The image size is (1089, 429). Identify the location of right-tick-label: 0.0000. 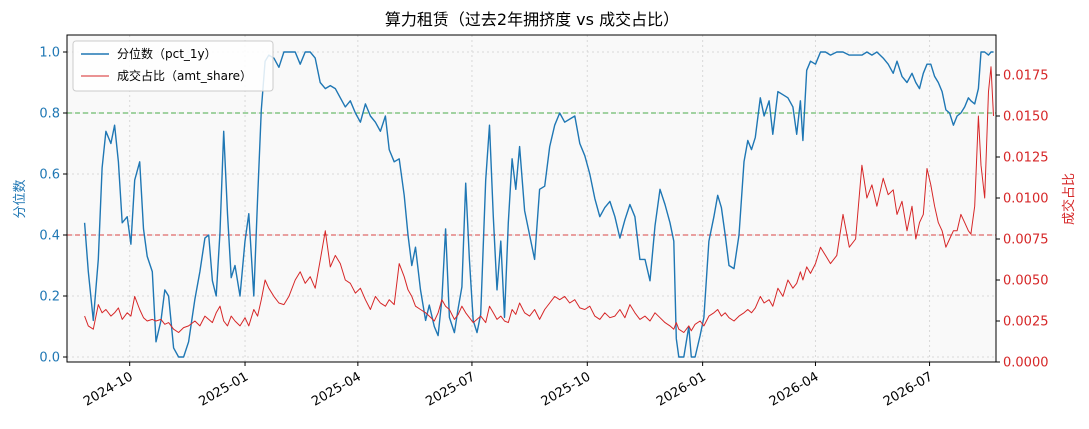
(1026, 363).